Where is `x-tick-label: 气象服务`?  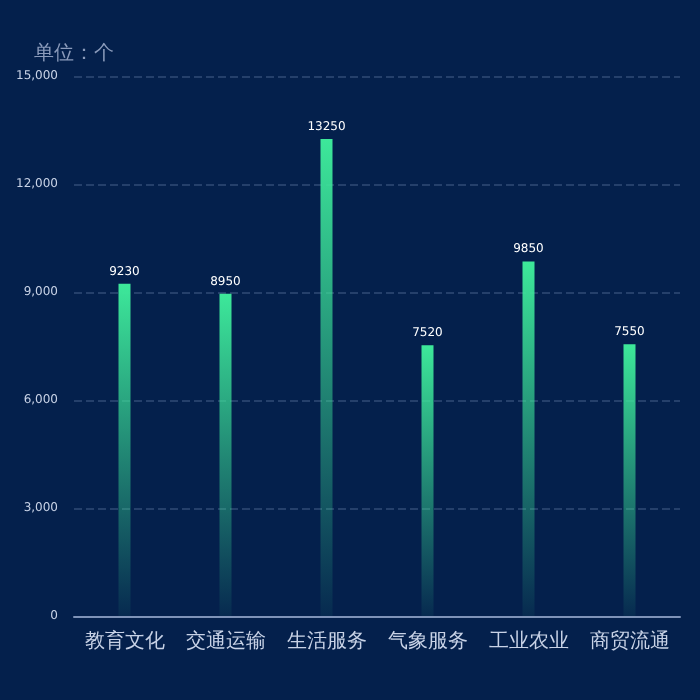 x-tick-label: 气象服务 is located at coordinates (427, 641).